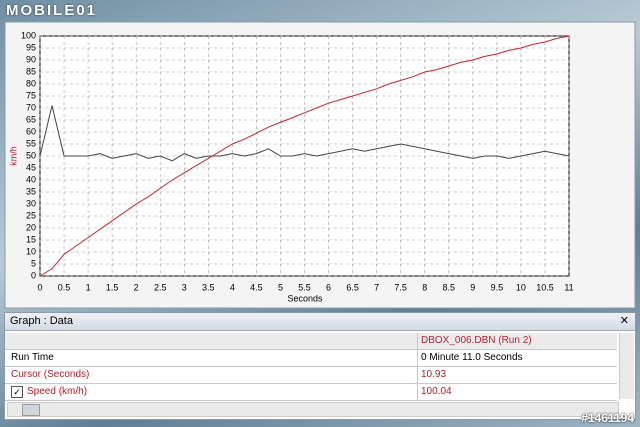  Describe the element at coordinates (13, 156) in the screenshot. I see `y-axis-label: km/h` at that location.